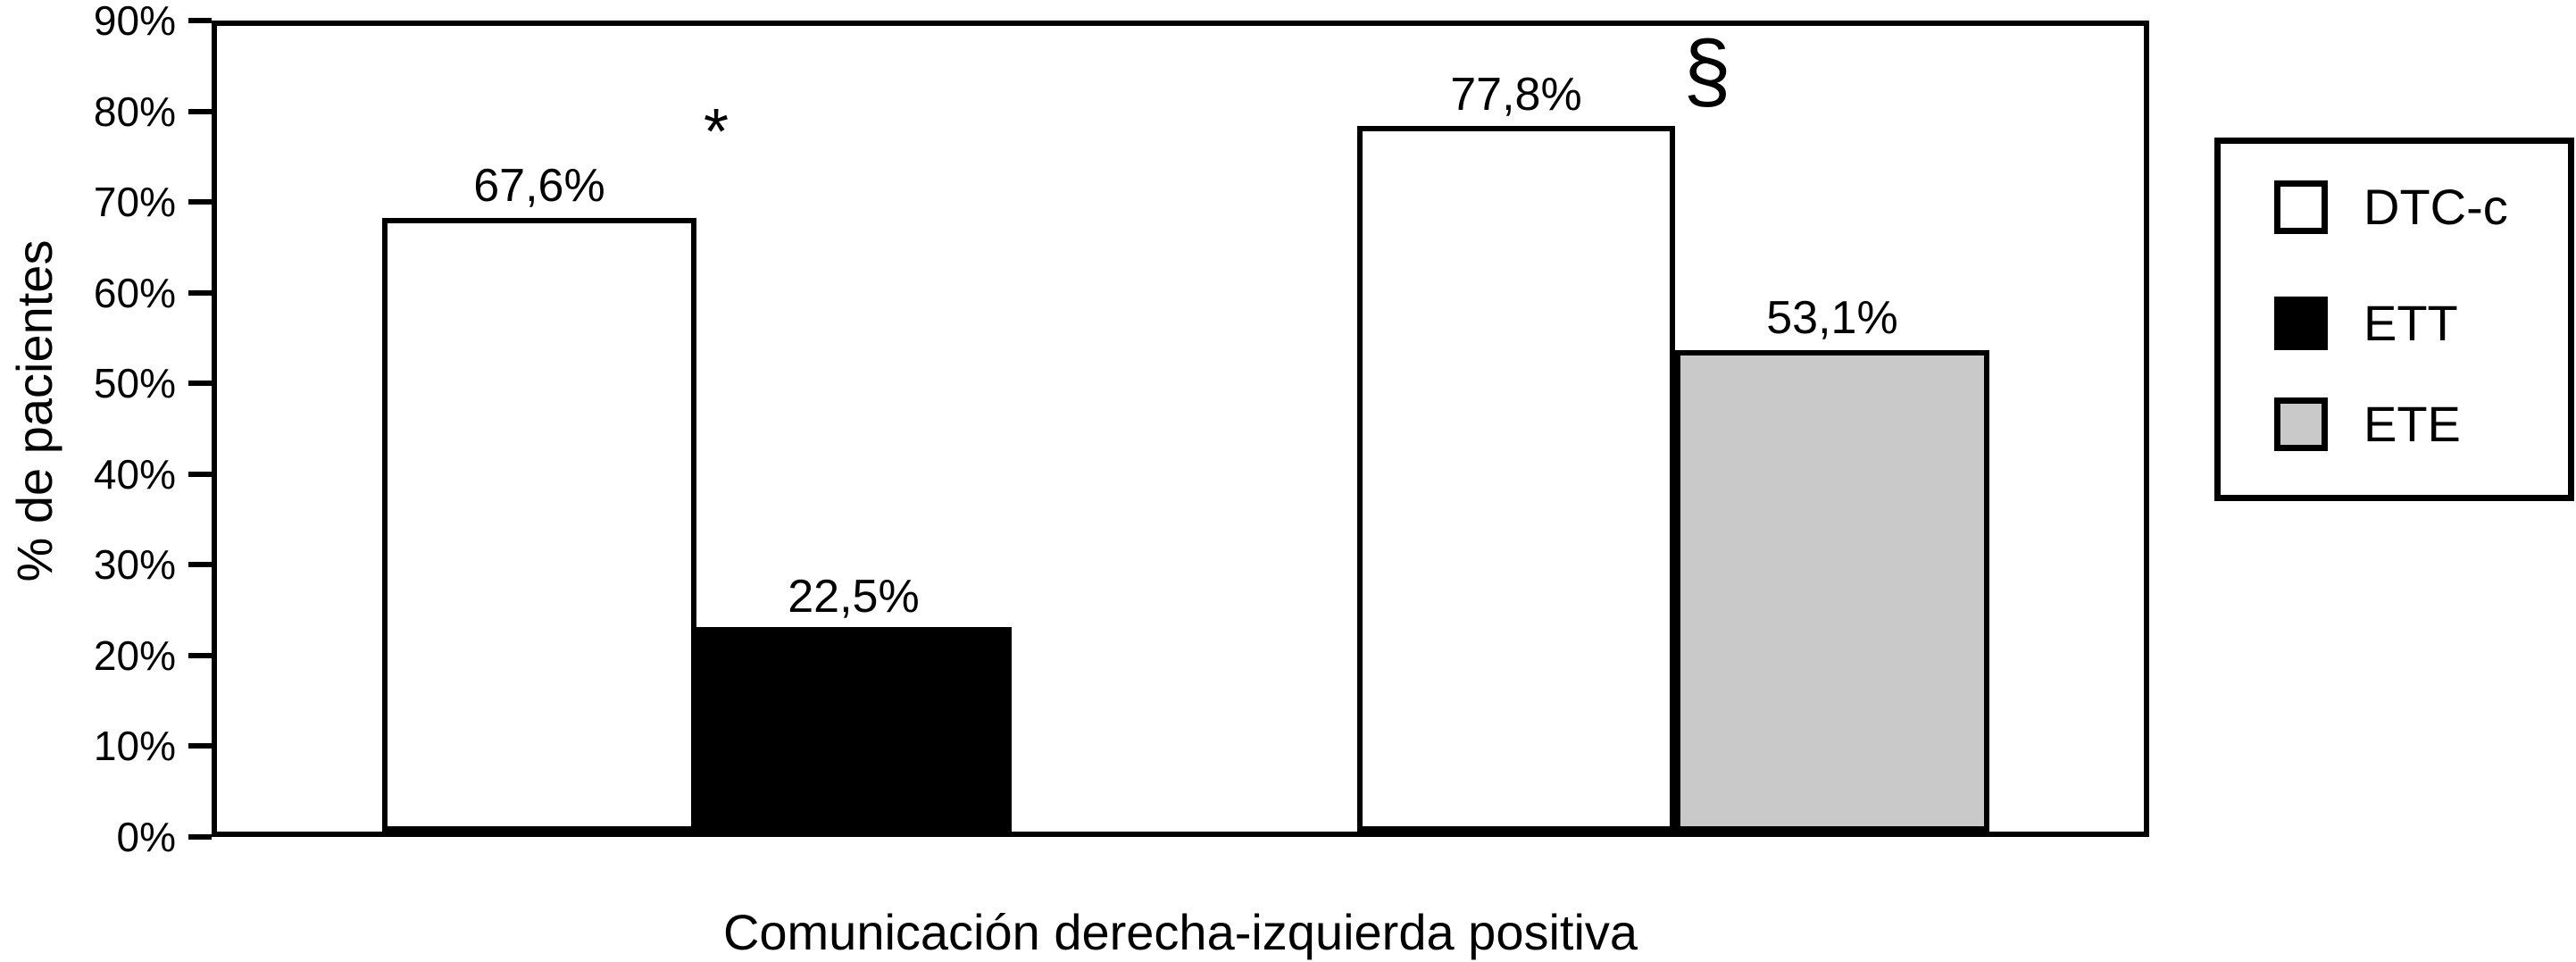 Image resolution: width=2576 pixels, height=962 pixels. Describe the element at coordinates (134, 746) in the screenshot. I see `y-tick-label-10: 10%` at that location.